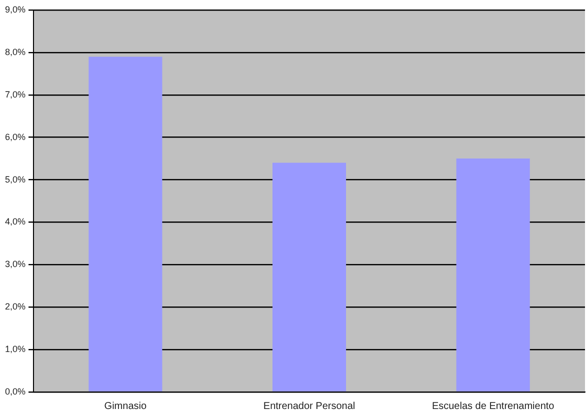 This screenshot has width=587, height=419. Describe the element at coordinates (15, 94) in the screenshot. I see `y-tick-label: 7,0%` at that location.